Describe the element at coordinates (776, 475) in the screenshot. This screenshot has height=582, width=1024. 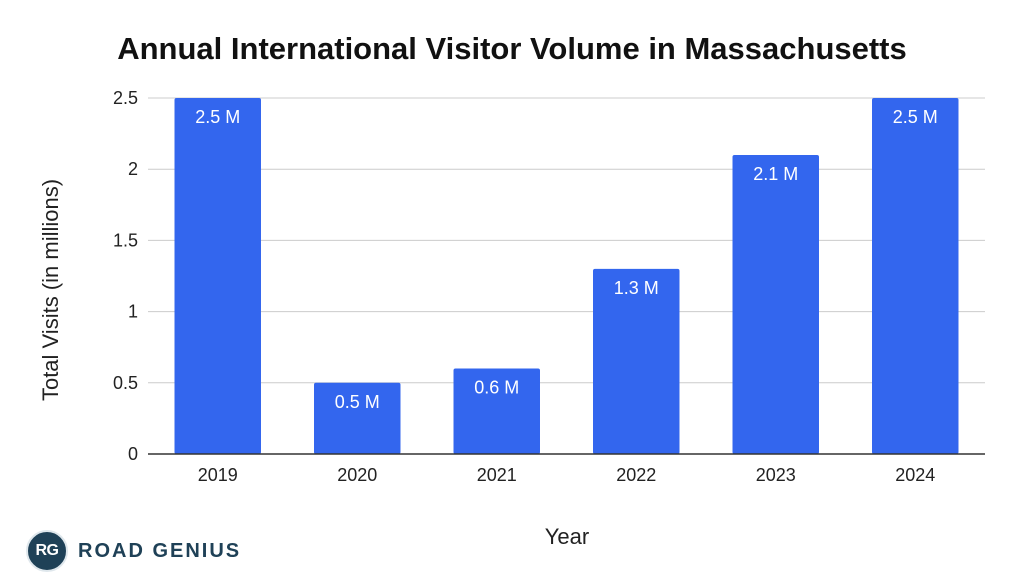
I see `x-tick-label: 2023` at that location.